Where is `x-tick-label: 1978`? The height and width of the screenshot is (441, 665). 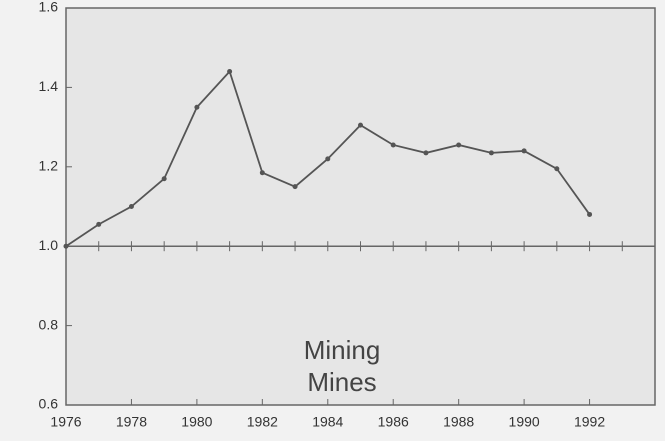
x-tick-label: 1978 is located at coordinates (131, 422).